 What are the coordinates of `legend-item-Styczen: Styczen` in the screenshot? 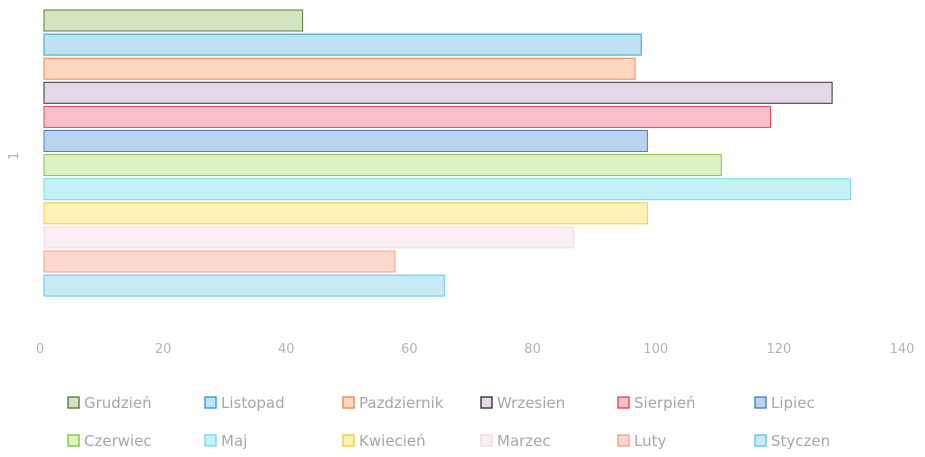 It's located at (792, 441).